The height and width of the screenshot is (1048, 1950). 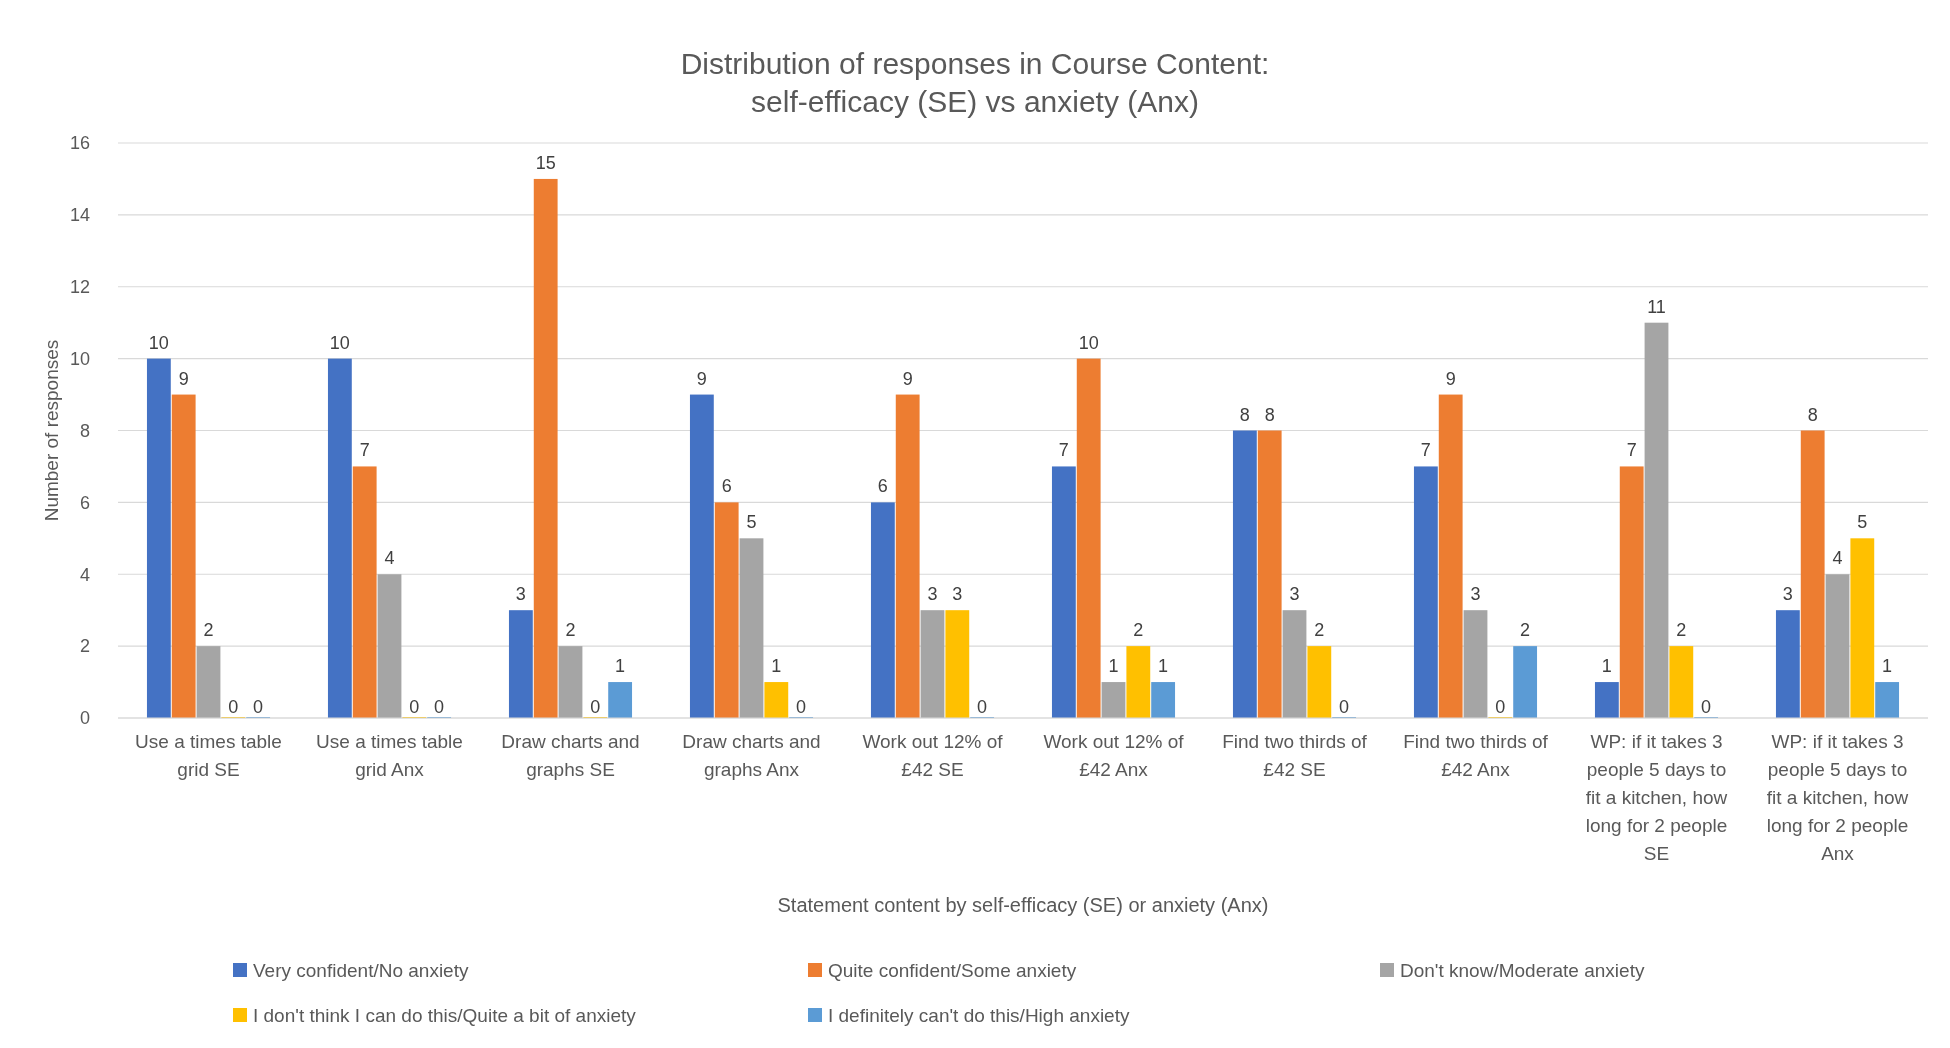 What do you see at coordinates (1295, 755) in the screenshot?
I see `x-tick-label: Find two thirds of £42 SE` at bounding box center [1295, 755].